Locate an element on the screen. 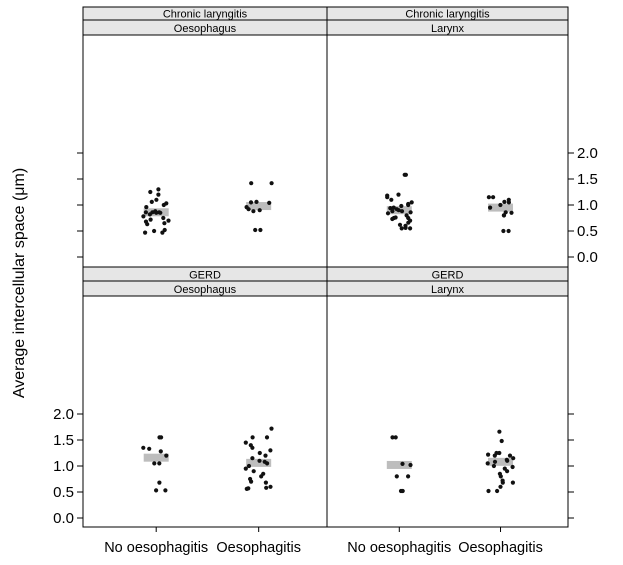  y-tick-label: 1.0 is located at coordinates (63, 466).